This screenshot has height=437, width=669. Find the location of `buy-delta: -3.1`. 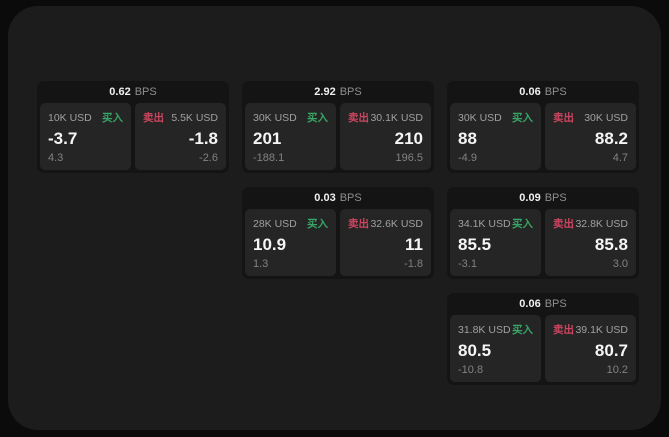

buy-delta: -3.1 is located at coordinates (467, 264).